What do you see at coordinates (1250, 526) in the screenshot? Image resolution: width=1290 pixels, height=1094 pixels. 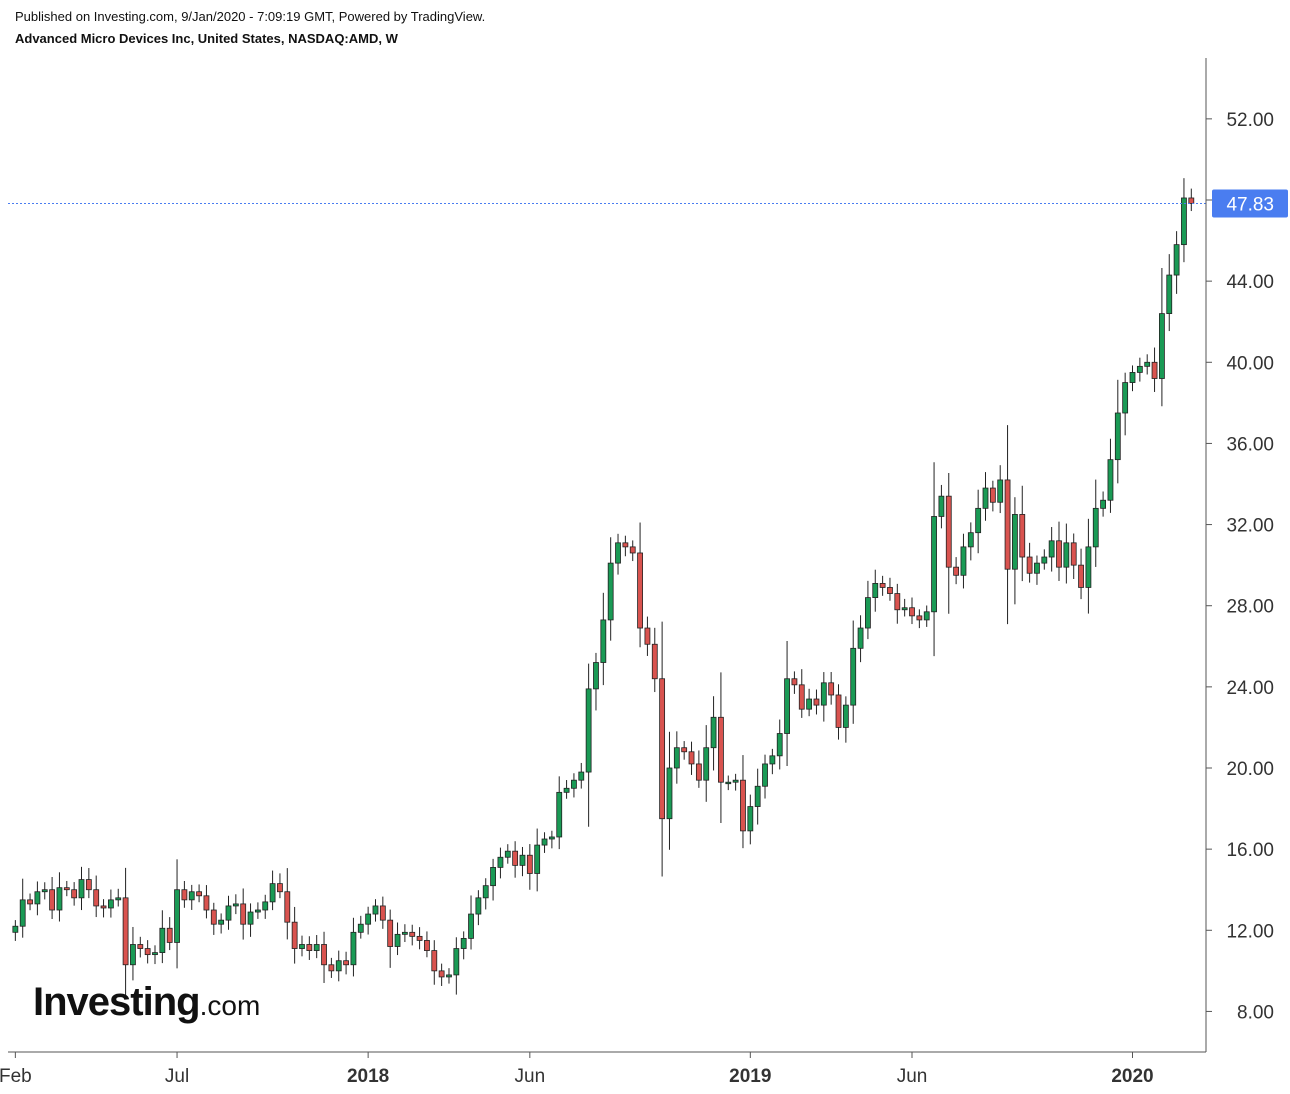 I see `y-tick-label: 32.00` at bounding box center [1250, 526].